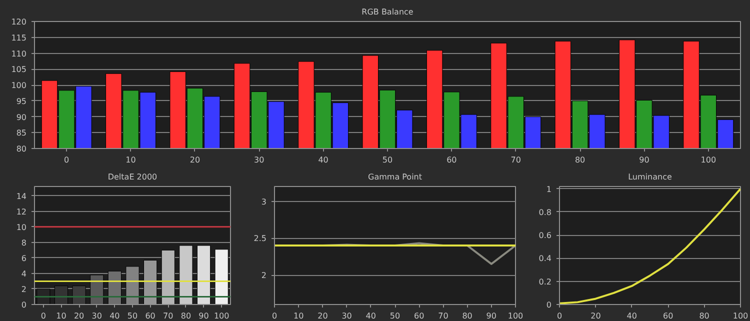 Image resolution: width=750 pixels, height=321 pixels. Describe the element at coordinates (545, 281) in the screenshot. I see `y-tick-label: 0.2` at that location.